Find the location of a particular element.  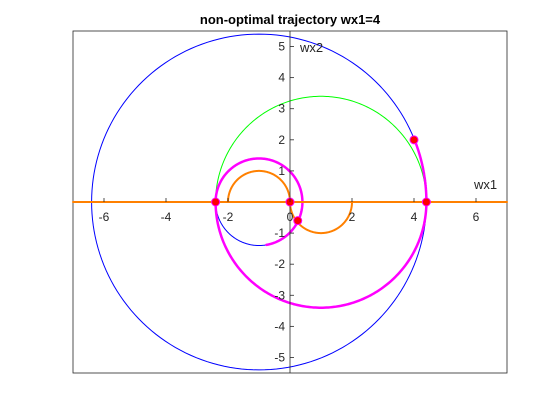

y-axis-label: wx2 is located at coordinates (311, 47).